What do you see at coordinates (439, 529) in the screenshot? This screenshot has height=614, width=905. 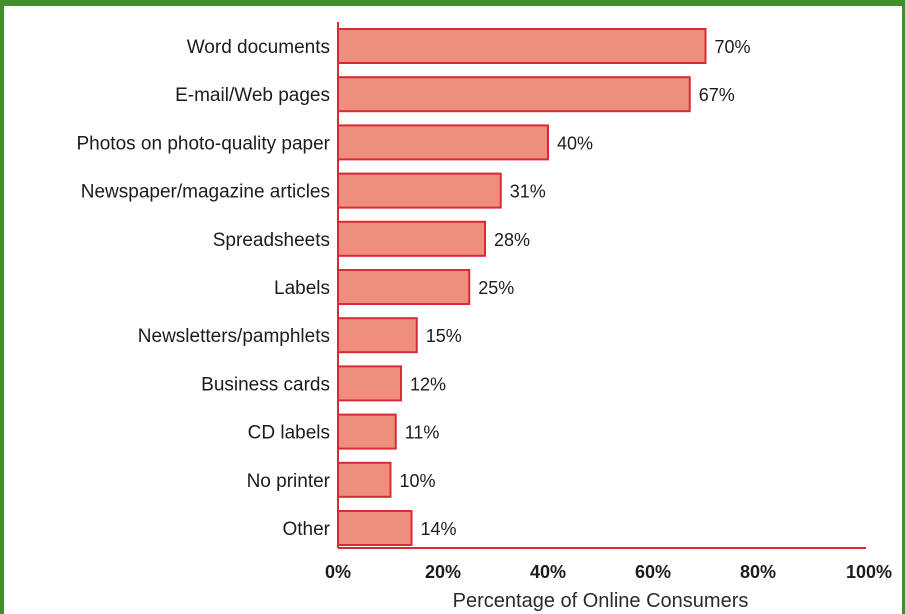 I see `value-label-other: 14%` at bounding box center [439, 529].